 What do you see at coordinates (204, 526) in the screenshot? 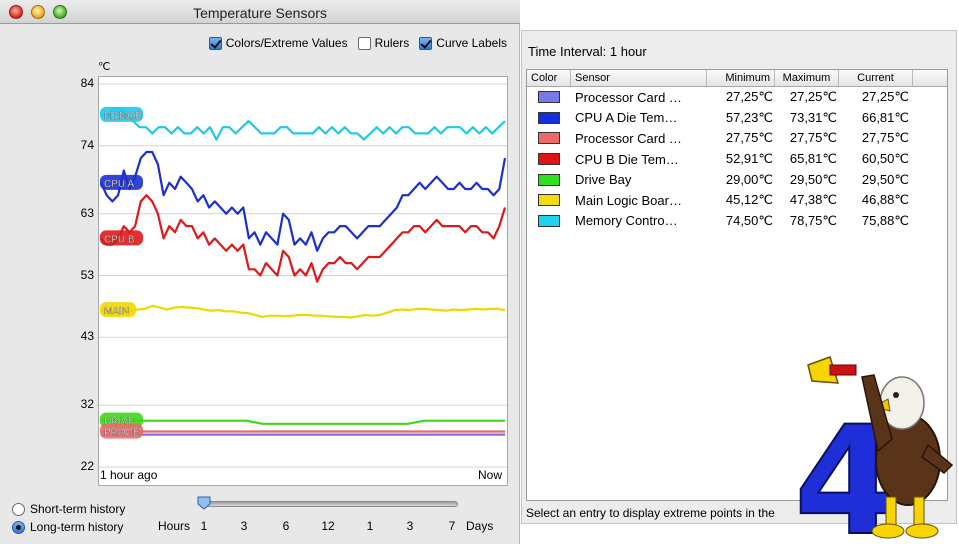
I see `slider-tick-0: 1` at bounding box center [204, 526].